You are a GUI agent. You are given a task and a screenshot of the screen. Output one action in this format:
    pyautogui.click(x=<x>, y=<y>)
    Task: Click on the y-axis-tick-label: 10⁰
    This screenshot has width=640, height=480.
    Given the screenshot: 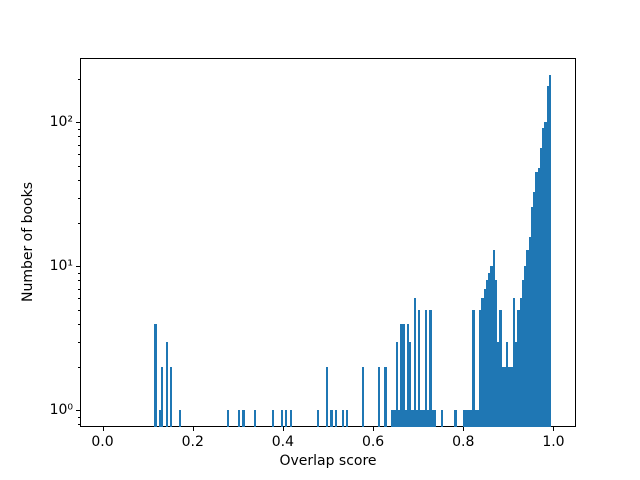 What is the action you would take?
    pyautogui.click(x=61, y=410)
    